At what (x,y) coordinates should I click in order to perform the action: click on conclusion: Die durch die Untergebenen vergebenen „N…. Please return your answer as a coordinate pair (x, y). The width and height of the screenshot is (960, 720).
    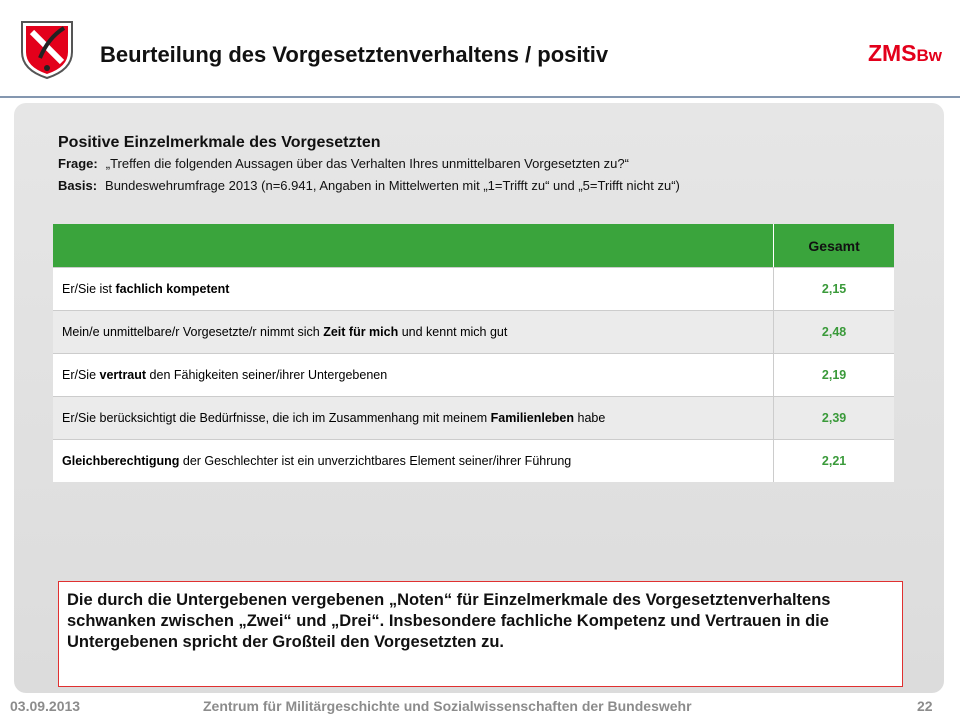
    Looking at the image, I should click on (480, 634).